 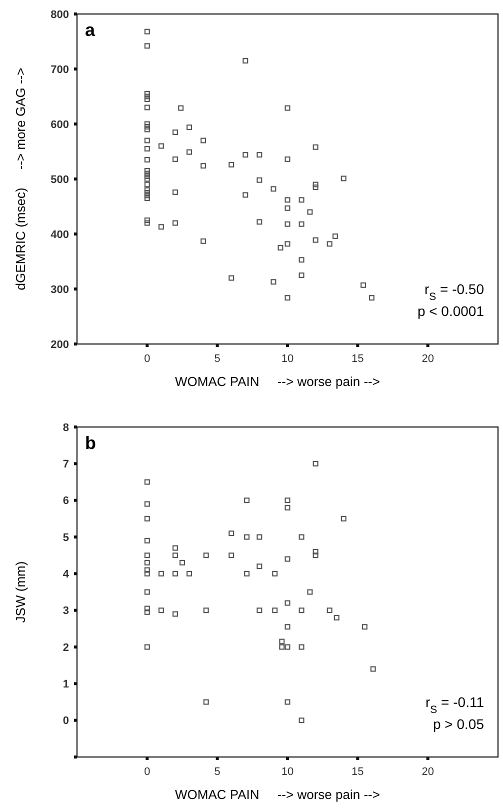 I want to click on y-axis-title: JSW (mm), so click(x=20, y=592).